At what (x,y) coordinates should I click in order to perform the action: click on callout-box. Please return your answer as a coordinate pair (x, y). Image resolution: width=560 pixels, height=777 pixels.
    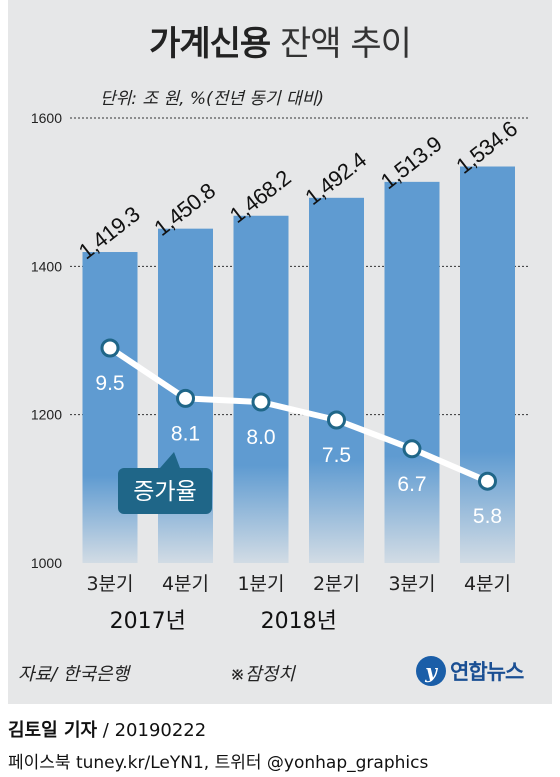
    Looking at the image, I should click on (165, 491).